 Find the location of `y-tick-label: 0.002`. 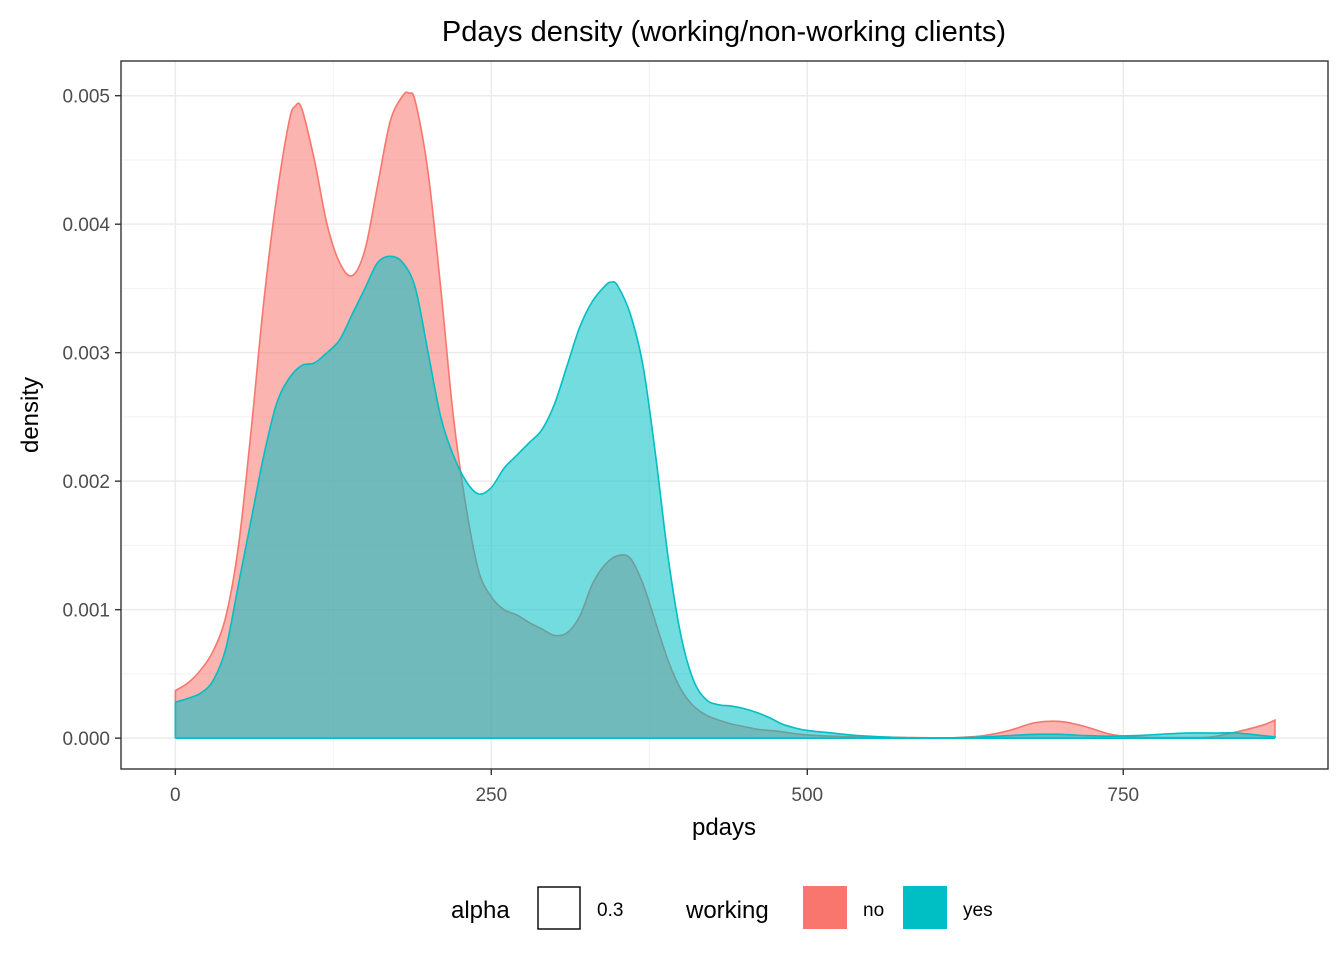

y-tick-label: 0.002 is located at coordinates (86, 482).